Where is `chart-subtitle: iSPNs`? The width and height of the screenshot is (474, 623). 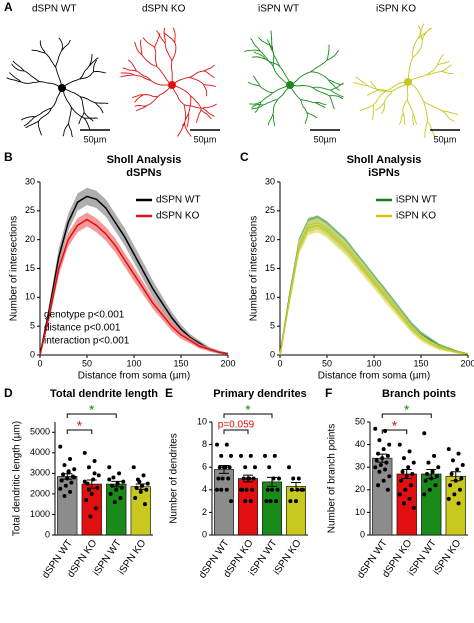
chart-subtitle: iSPNs is located at coordinates (384, 173).